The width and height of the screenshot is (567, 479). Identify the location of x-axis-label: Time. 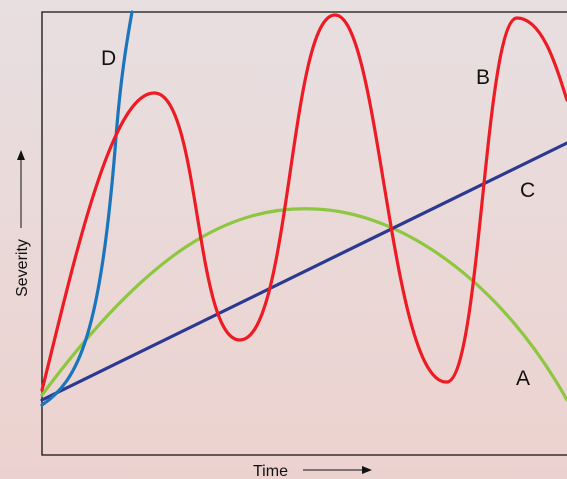
(270, 471).